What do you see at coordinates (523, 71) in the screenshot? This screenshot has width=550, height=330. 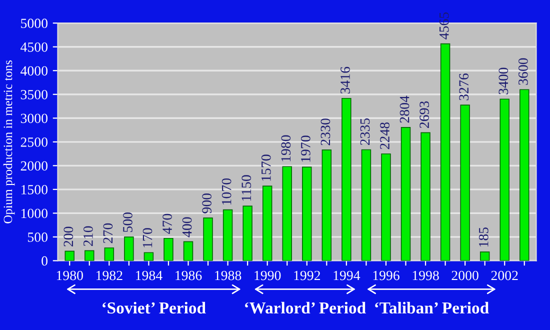 I see `data-label: 3600` at bounding box center [523, 71].